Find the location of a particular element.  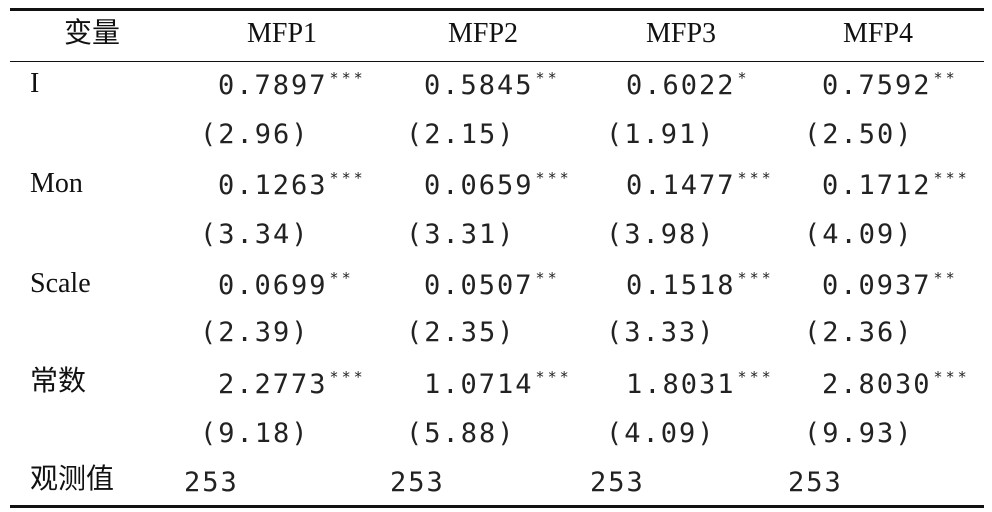

coef-cell: 0.0659 *** is located at coordinates (498, 185).